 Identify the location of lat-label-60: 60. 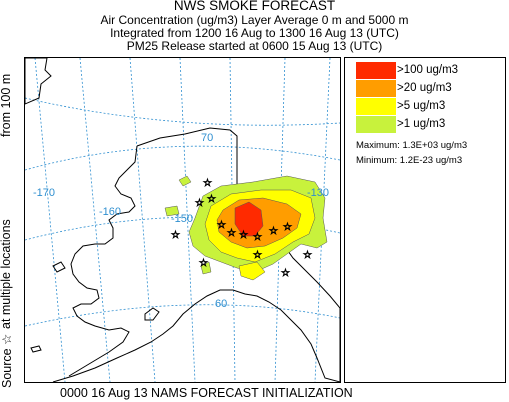
(221, 304).